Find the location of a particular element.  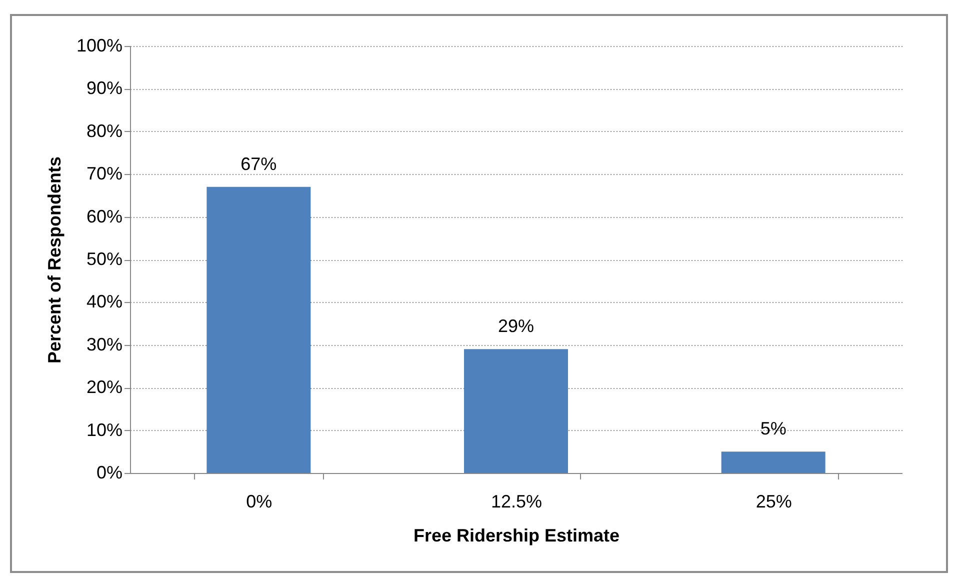

y-tick-label: 10% is located at coordinates (104, 430).